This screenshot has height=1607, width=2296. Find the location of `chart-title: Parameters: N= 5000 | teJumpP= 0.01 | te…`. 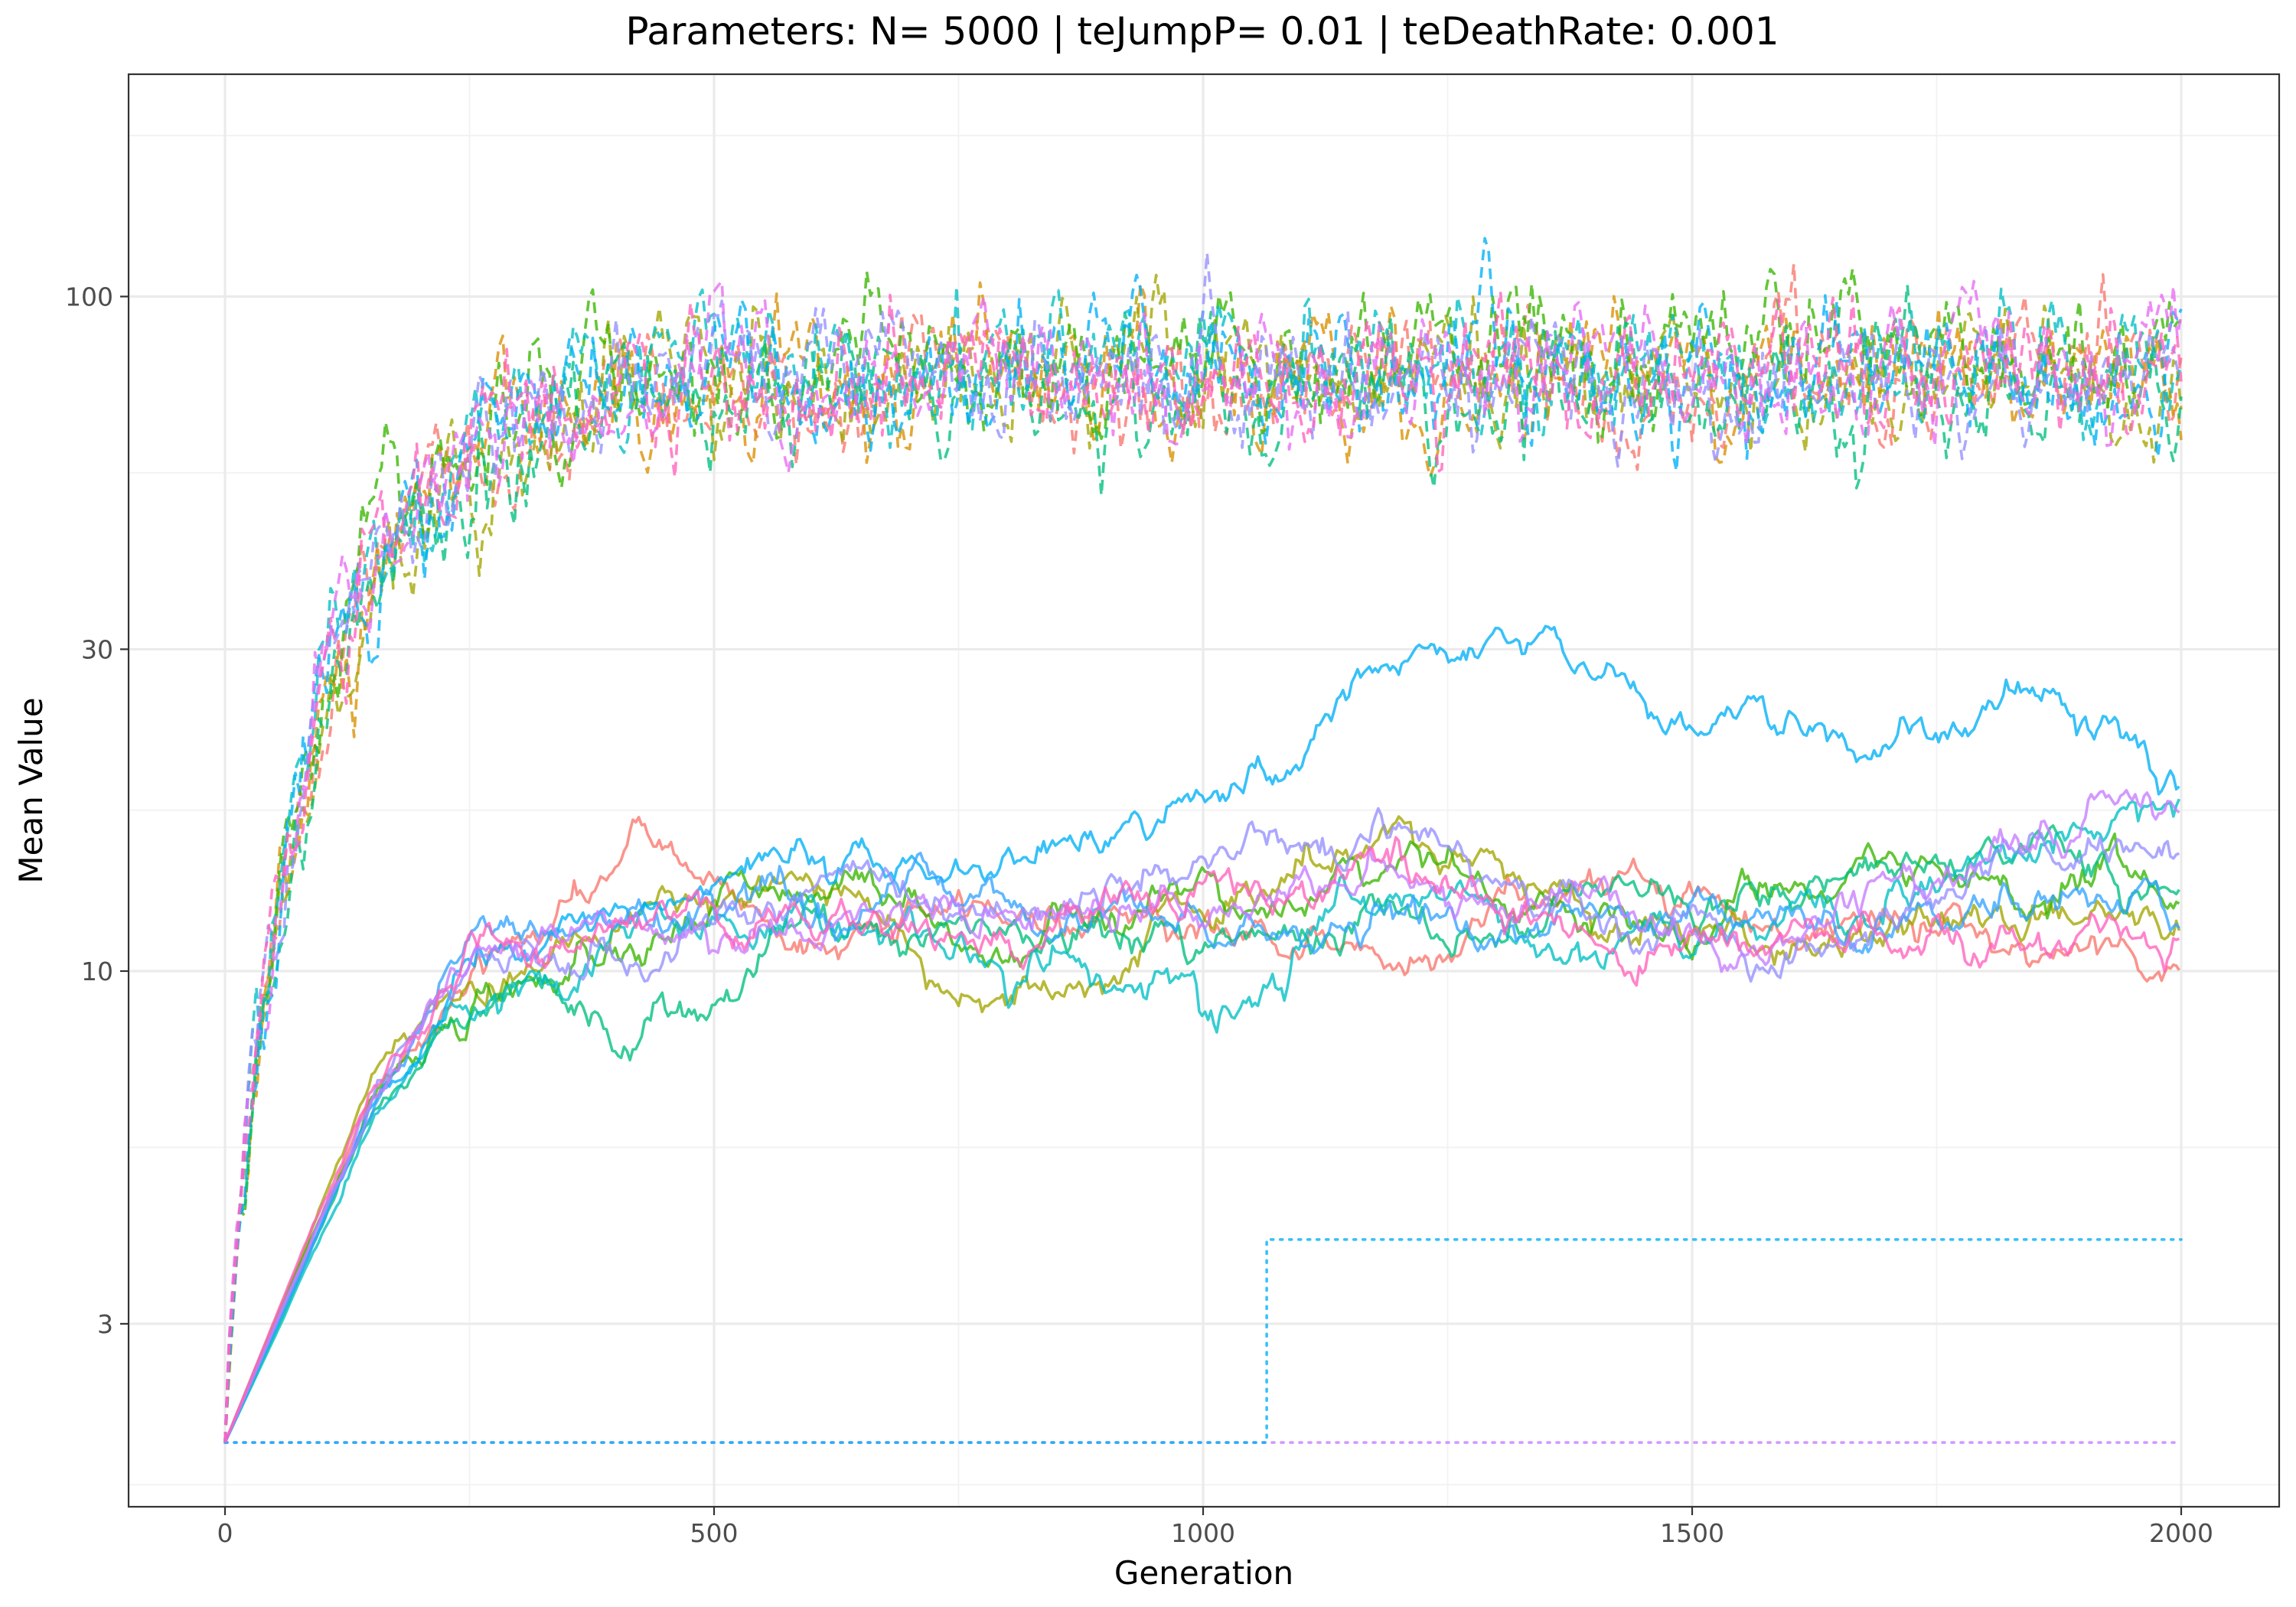

chart-title: Parameters: N= 5000 | teJumpP= 0.01 | te… is located at coordinates (1202, 31).